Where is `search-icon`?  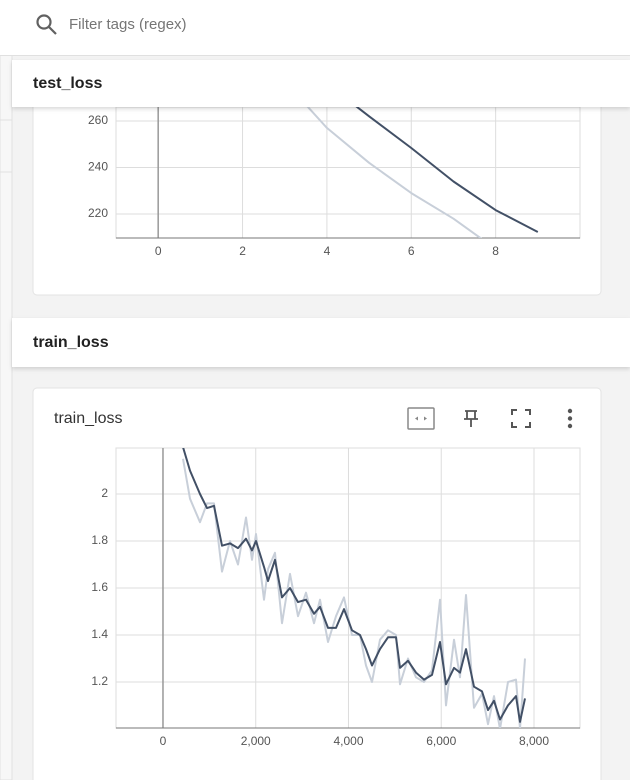
search-icon is located at coordinates (46, 24).